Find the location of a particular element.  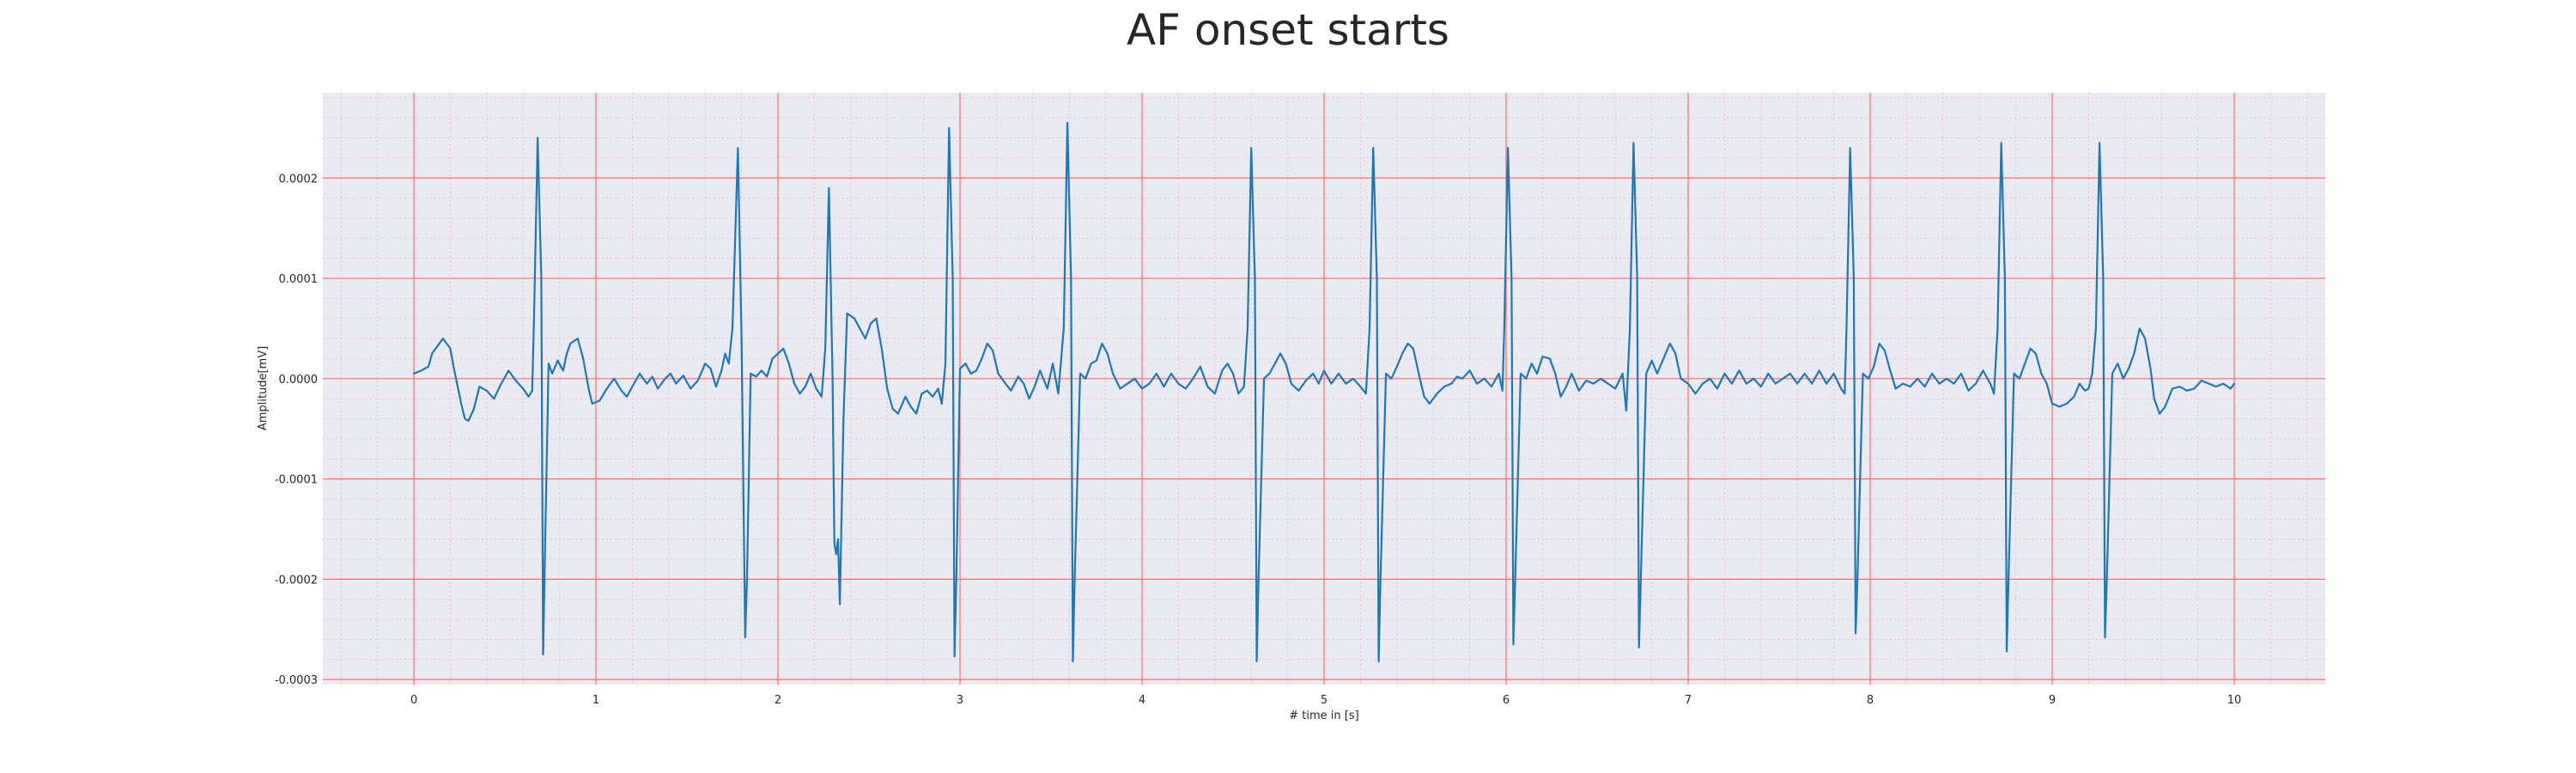

chart-title: AF onset starts is located at coordinates (1288, 30).